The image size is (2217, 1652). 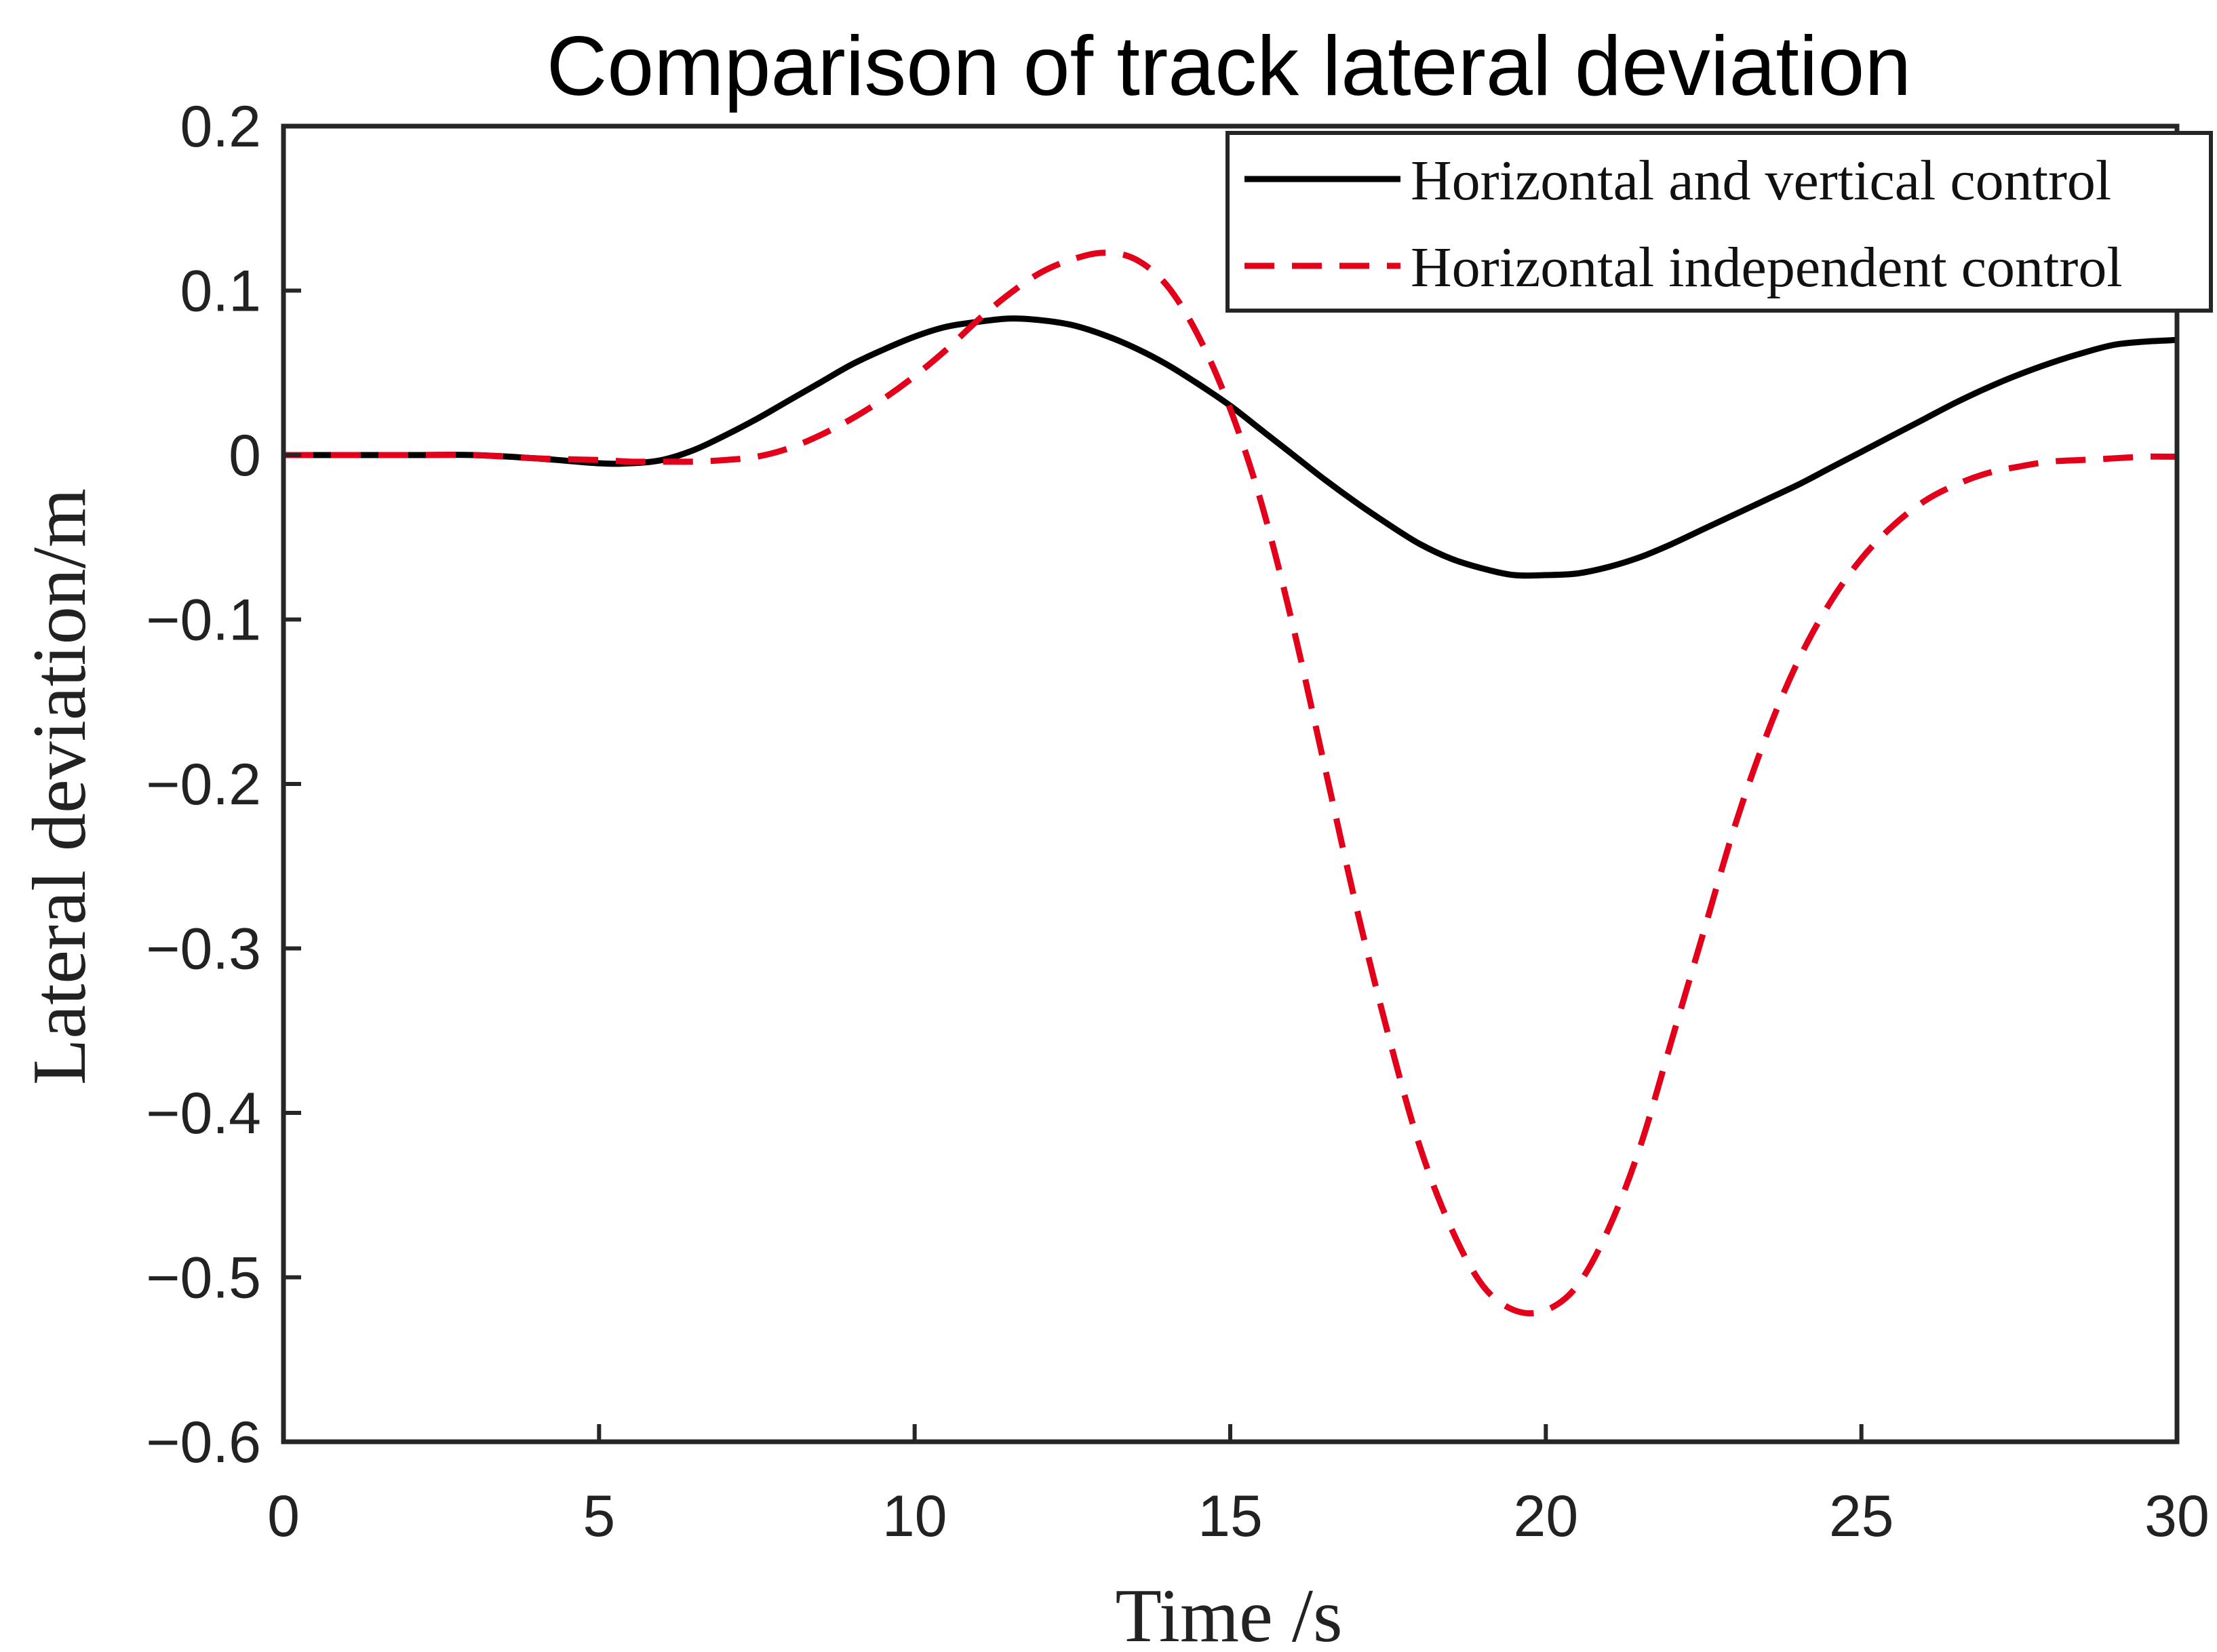 I want to click on y-tick-label: −0.1, so click(x=203, y=620).